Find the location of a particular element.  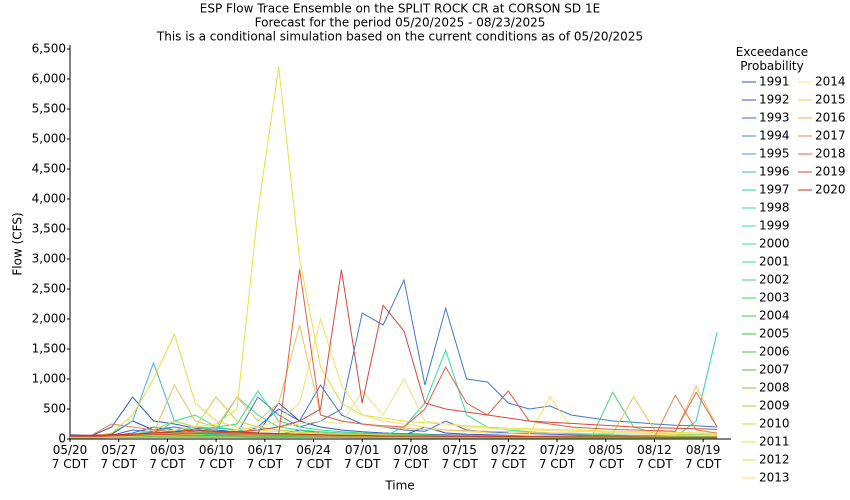

x-tick-label: 06/03 7 CDT is located at coordinates (167, 457).